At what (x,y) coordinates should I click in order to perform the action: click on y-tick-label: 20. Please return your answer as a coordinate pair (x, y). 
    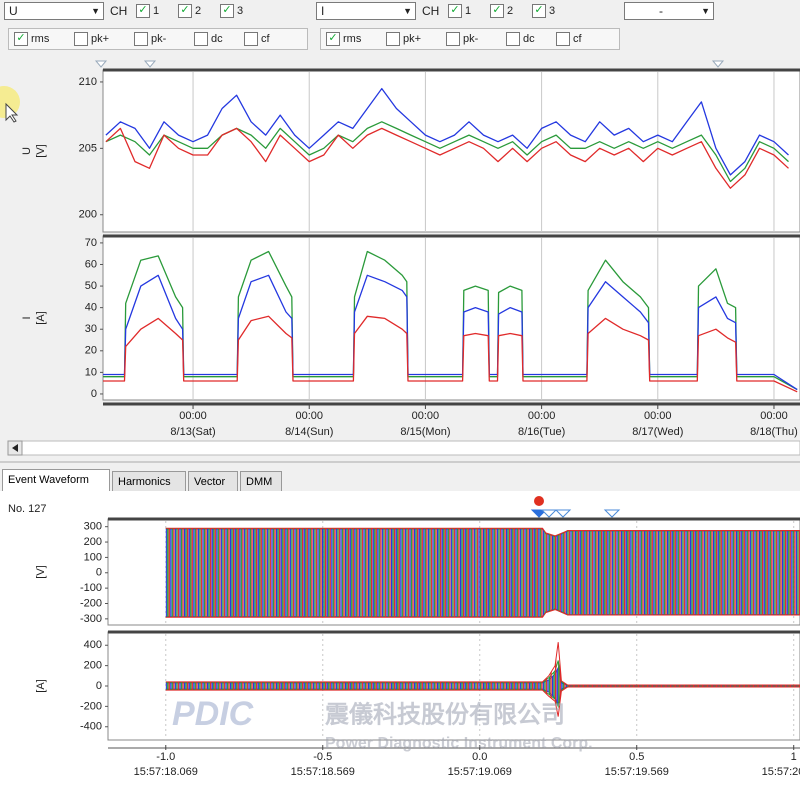
    Looking at the image, I should click on (91, 351).